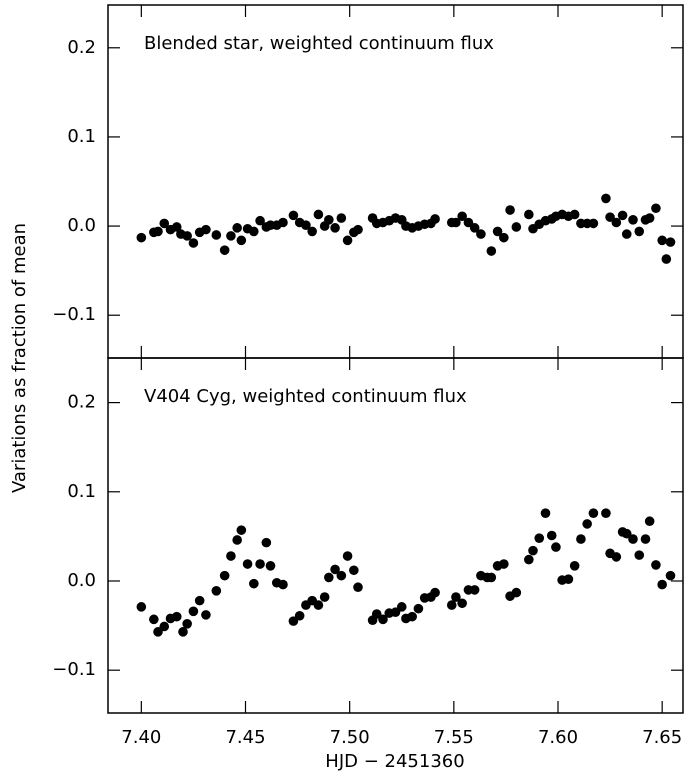 The width and height of the screenshot is (695, 773). Describe the element at coordinates (558, 737) in the screenshot. I see `x-tick-label: 7.60` at that location.